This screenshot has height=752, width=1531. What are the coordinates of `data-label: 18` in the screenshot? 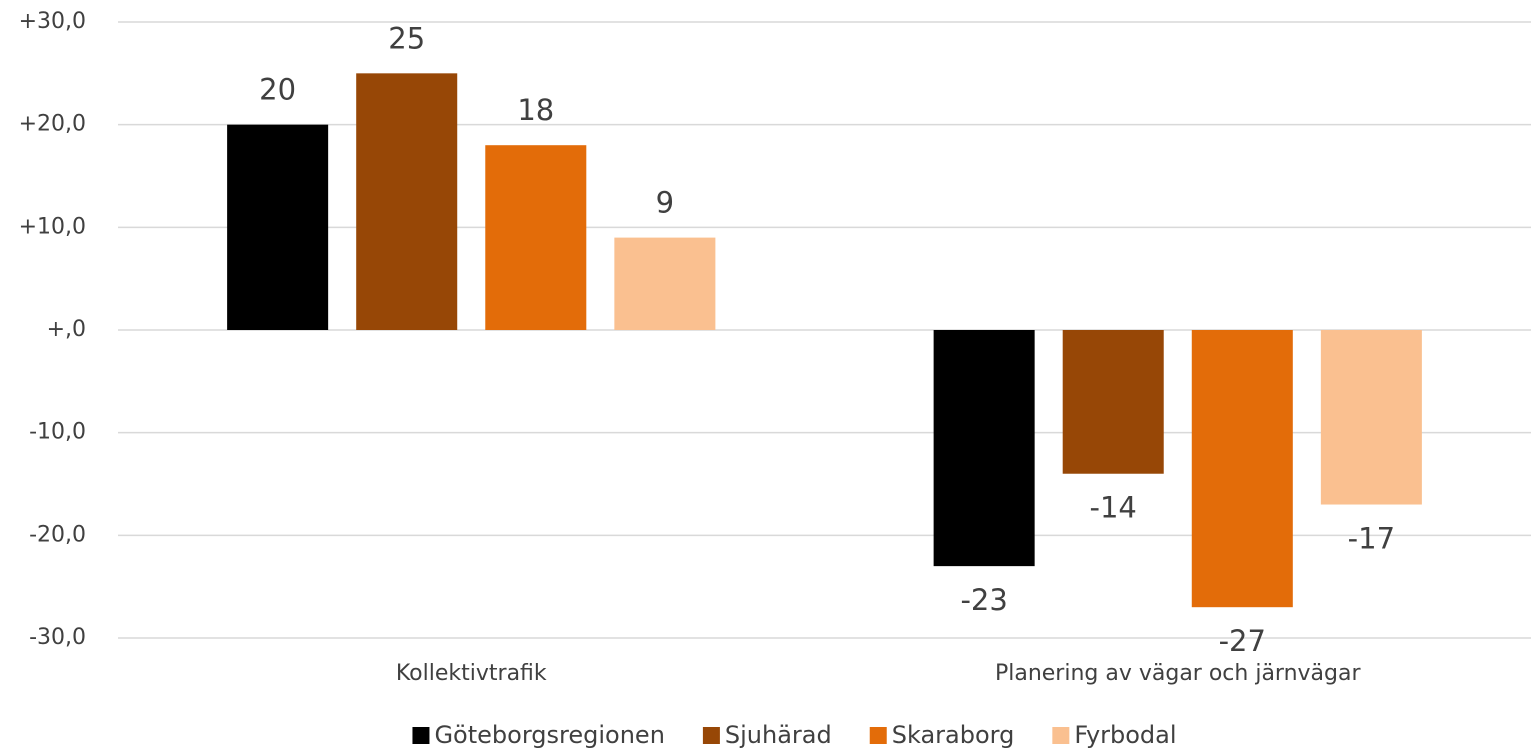 It's located at (535, 110).